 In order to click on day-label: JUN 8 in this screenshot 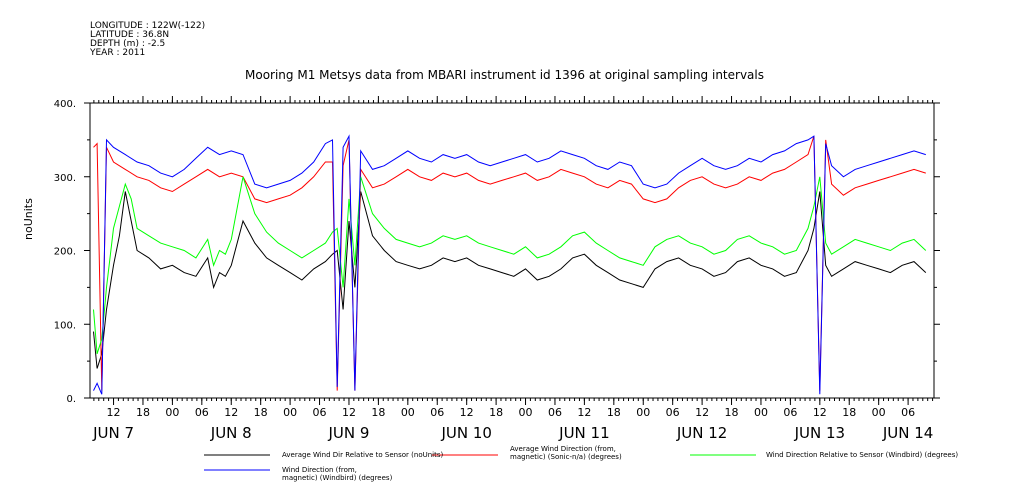, I will do `click(231, 433)`.